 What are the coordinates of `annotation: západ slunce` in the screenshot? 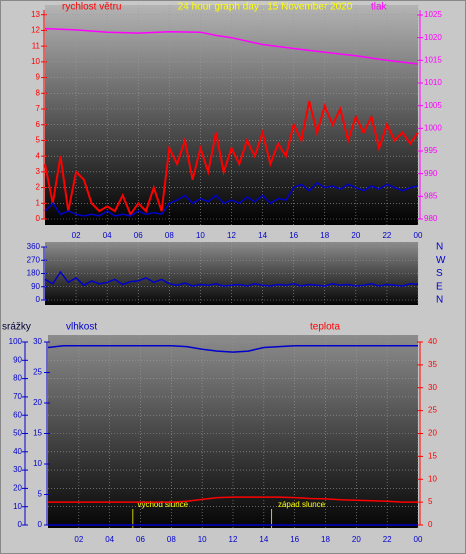 It's located at (302, 504).